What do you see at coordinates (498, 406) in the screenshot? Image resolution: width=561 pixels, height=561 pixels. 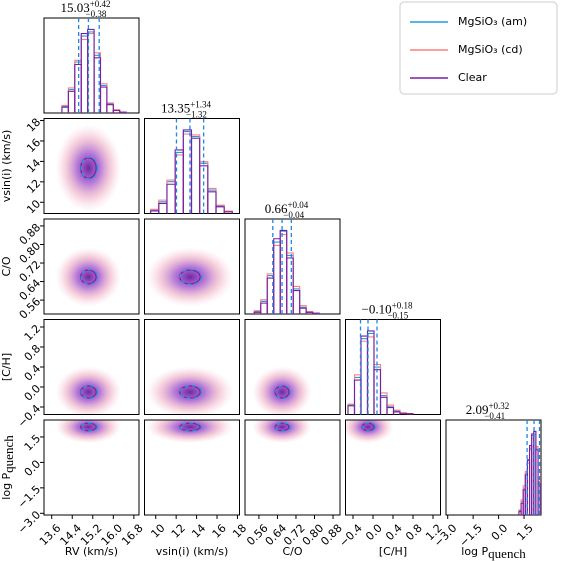 I see `title-upper: +0.32` at bounding box center [498, 406].